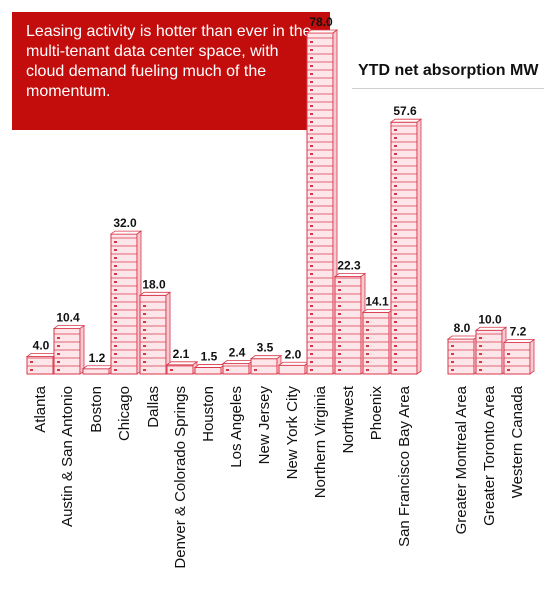 The image size is (560, 596). What do you see at coordinates (517, 441) in the screenshot?
I see `category-label: Western Canada` at bounding box center [517, 441].